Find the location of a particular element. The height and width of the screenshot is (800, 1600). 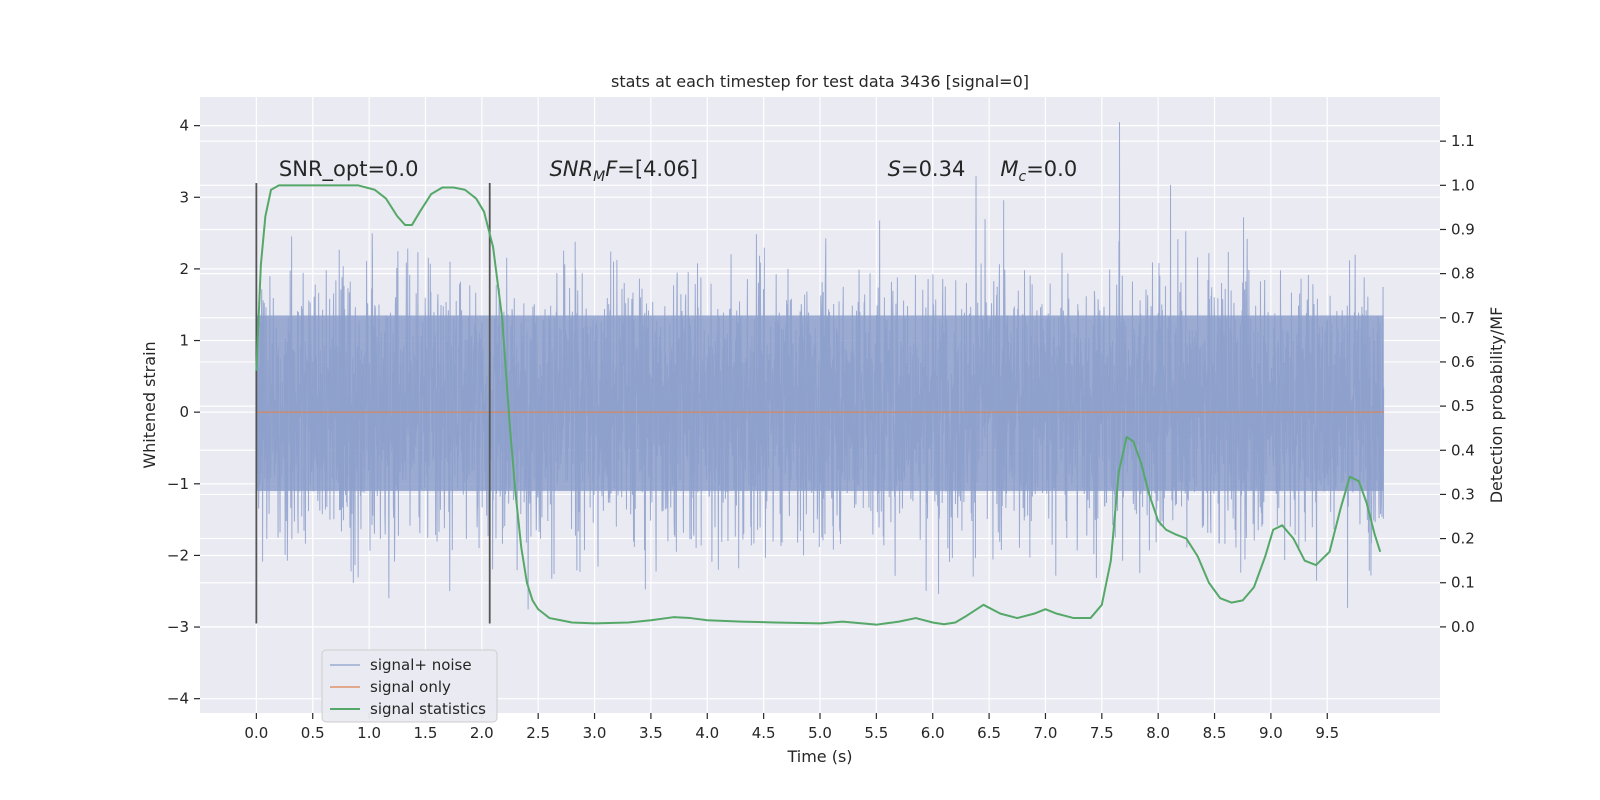

y2-axis-ticks: 0.0 0.1 0.2 0.3 0.4 0.5 0.6 0.7 0.8 0.9 1.0 1.1 is located at coordinates (1457, 384).